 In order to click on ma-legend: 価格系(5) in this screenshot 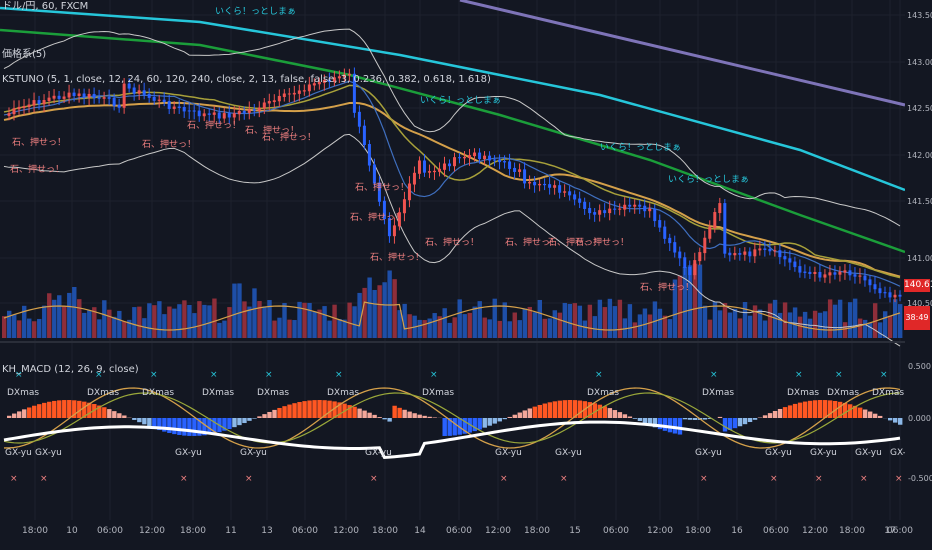, I will do `click(24, 54)`.